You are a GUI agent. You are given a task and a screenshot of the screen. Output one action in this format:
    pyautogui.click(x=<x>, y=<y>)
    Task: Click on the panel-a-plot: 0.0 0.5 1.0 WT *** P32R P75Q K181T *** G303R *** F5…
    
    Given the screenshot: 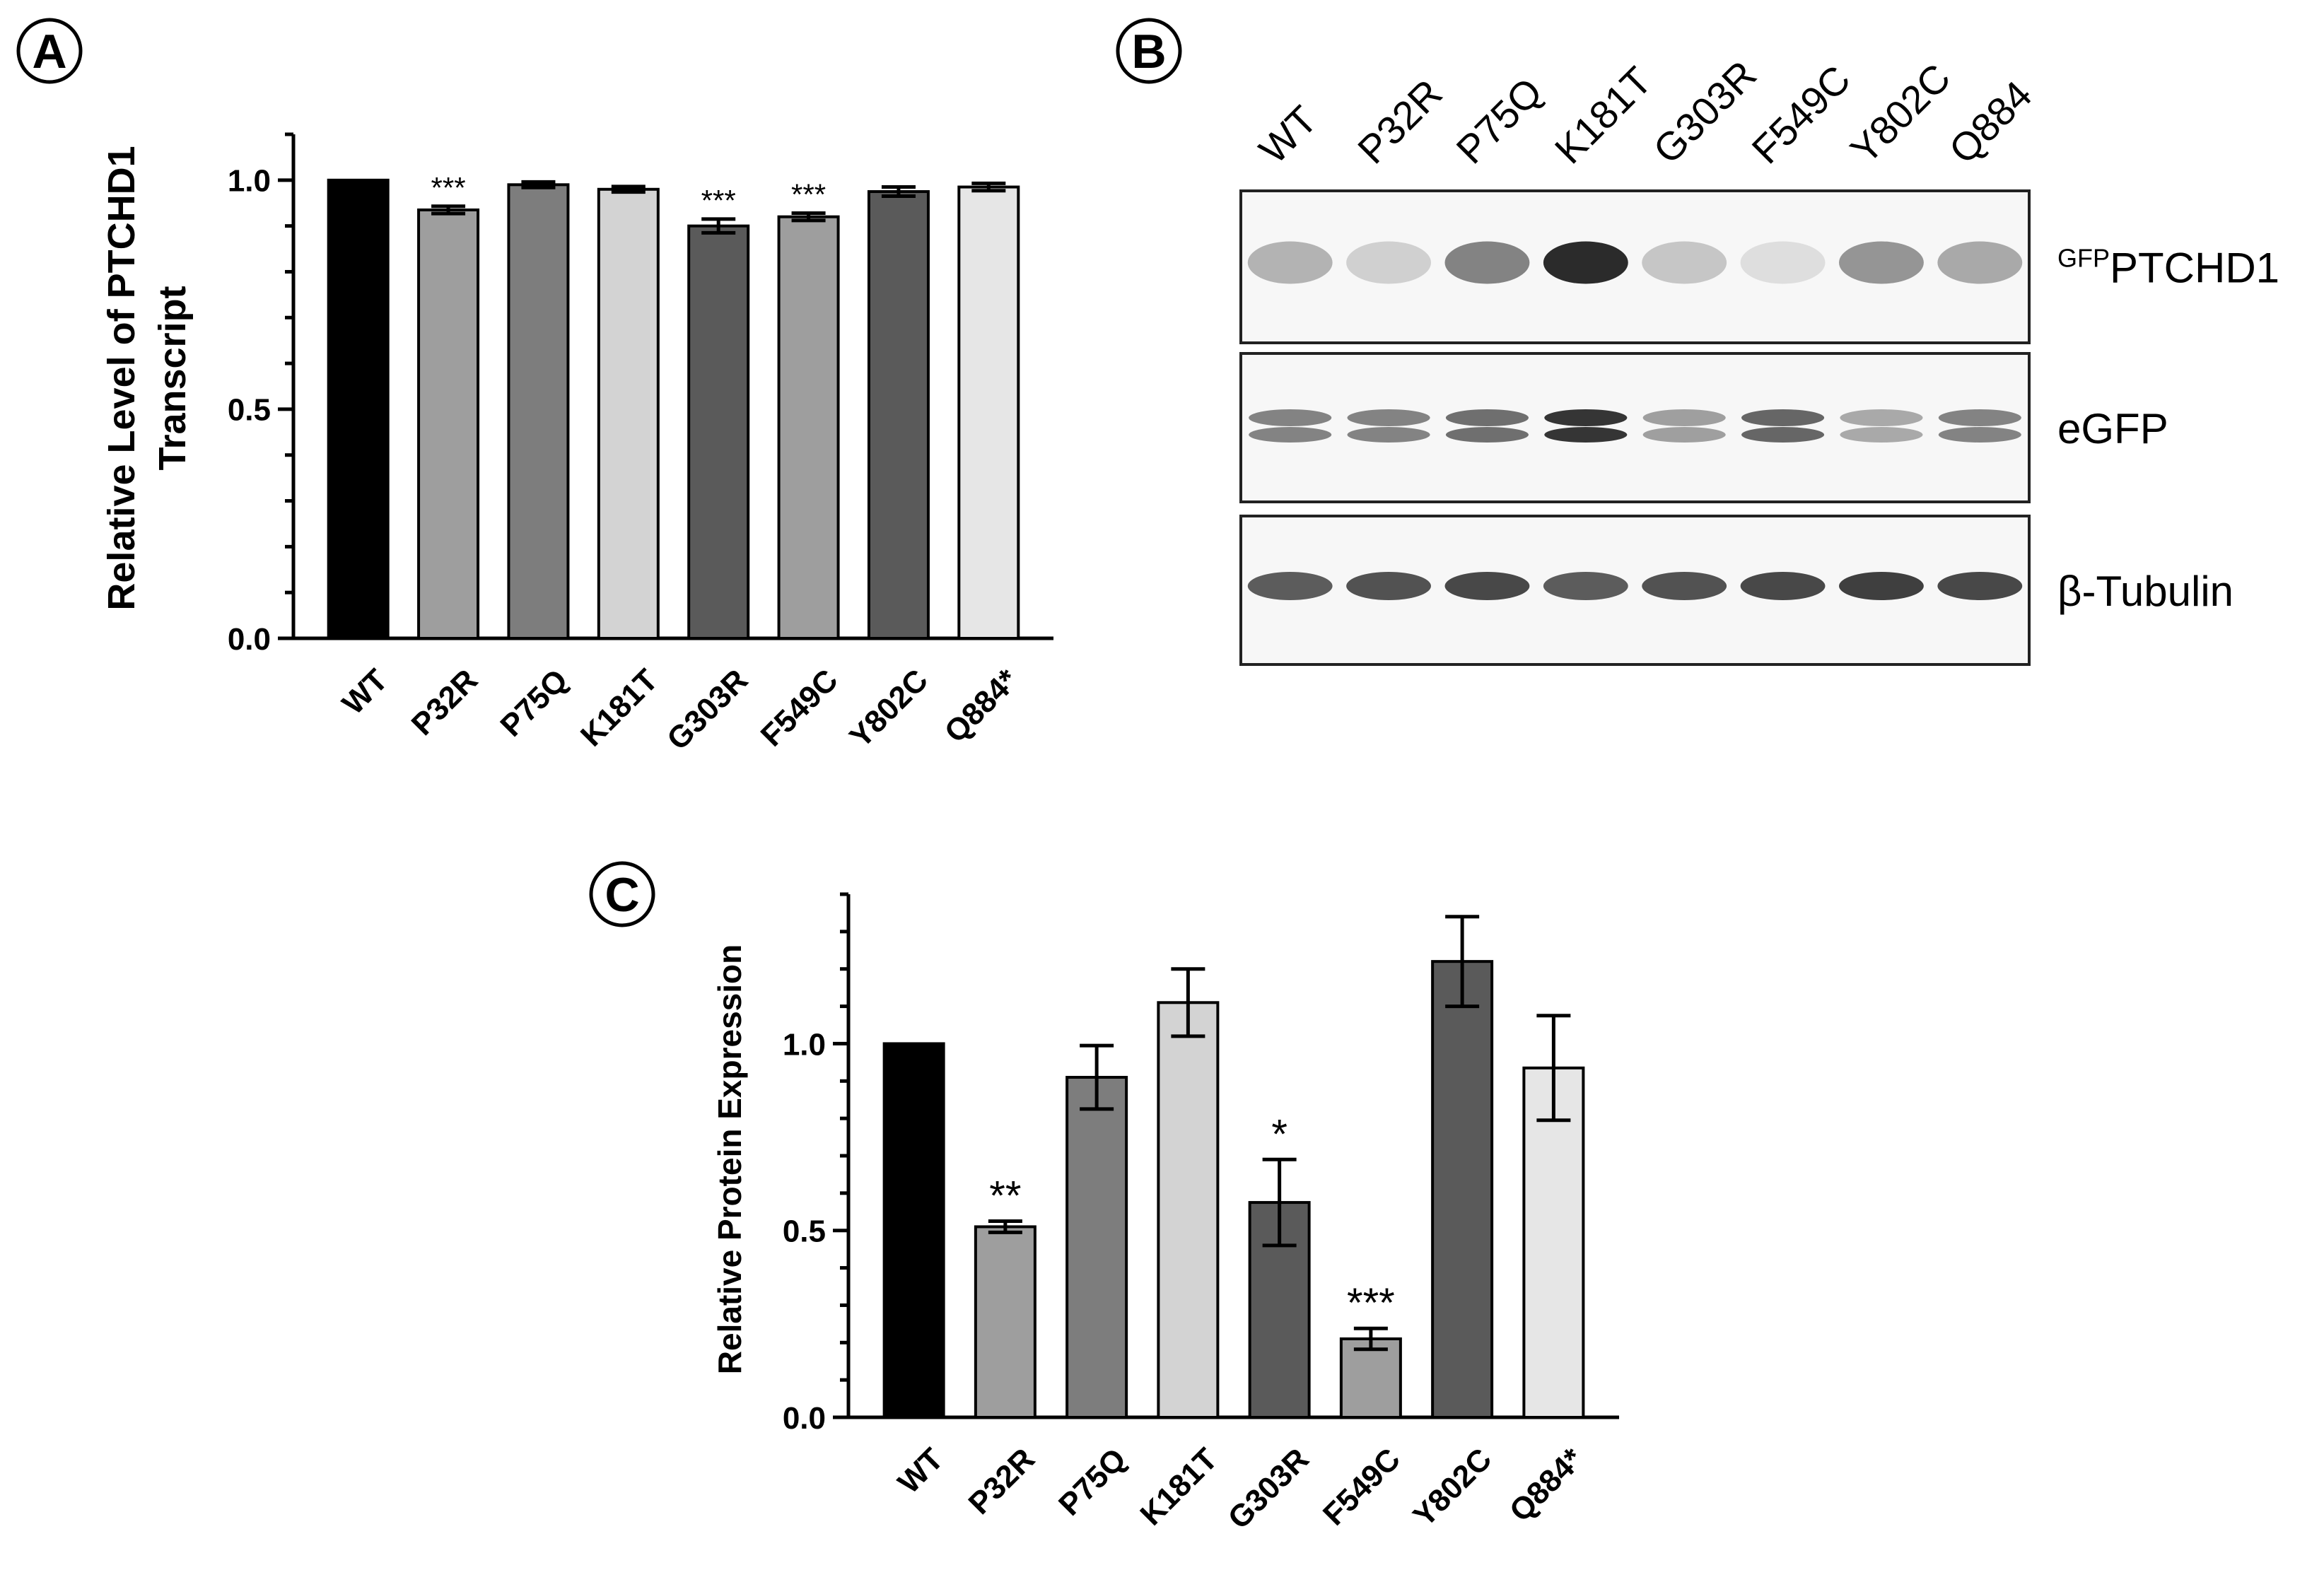 What is the action you would take?
    pyautogui.click(x=640, y=444)
    